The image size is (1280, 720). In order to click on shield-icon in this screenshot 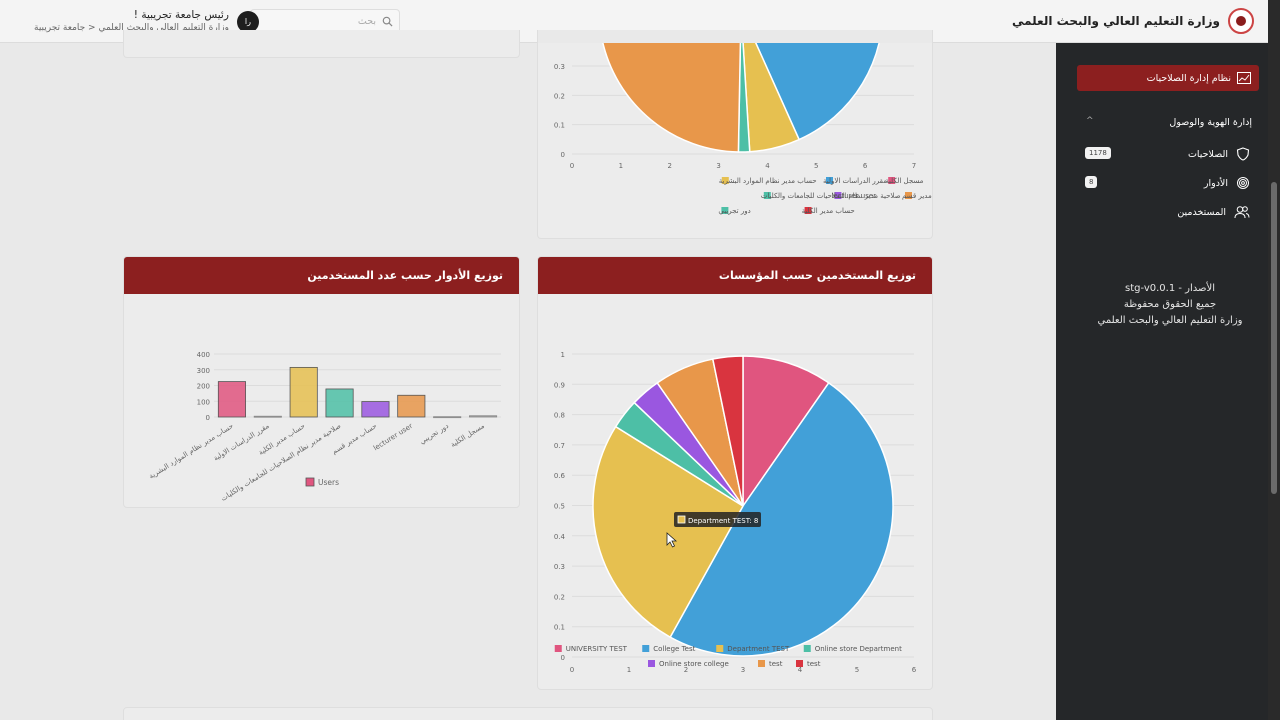, I will do `click(1243, 154)`.